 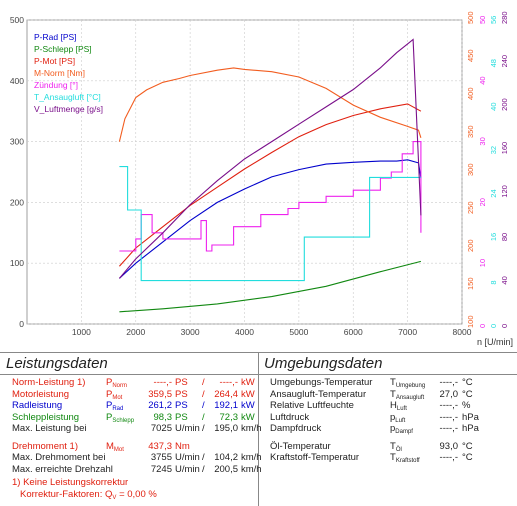 What do you see at coordinates (54, 61) in the screenshot?
I see `legend-entry: P-Mot [PS]` at bounding box center [54, 61].